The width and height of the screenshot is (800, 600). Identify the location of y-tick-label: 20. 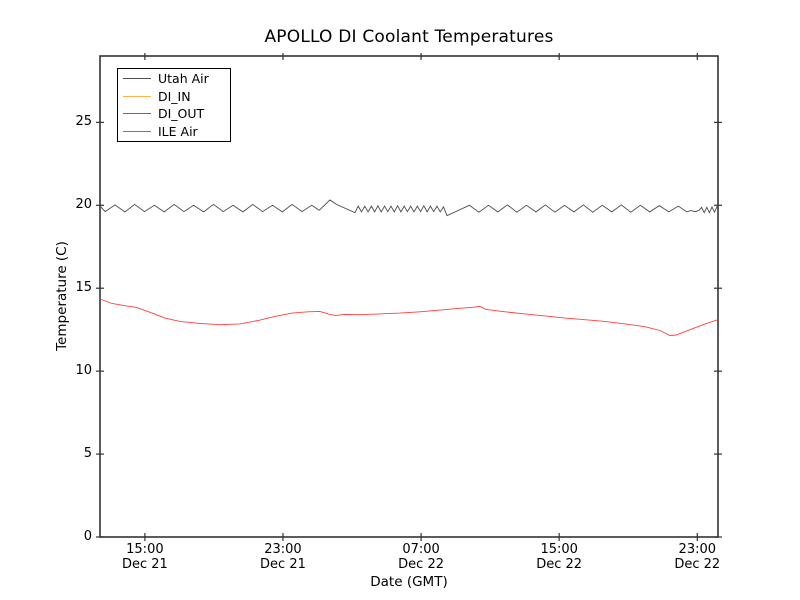
(83, 205).